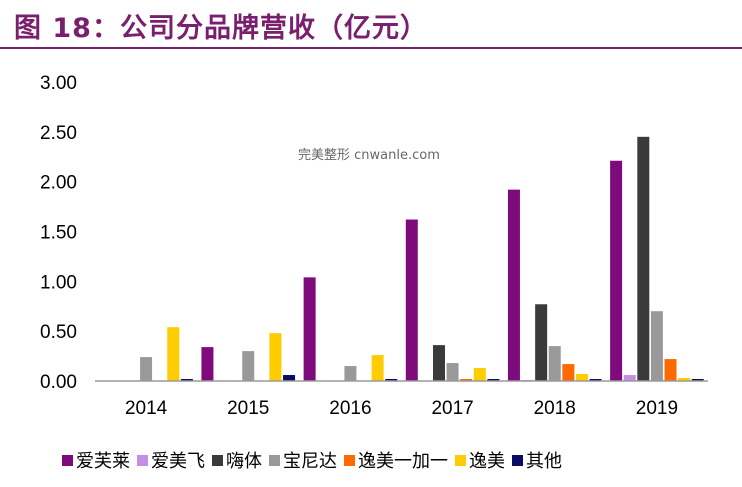  I want to click on y-tick-label: 1.50, so click(58, 233).